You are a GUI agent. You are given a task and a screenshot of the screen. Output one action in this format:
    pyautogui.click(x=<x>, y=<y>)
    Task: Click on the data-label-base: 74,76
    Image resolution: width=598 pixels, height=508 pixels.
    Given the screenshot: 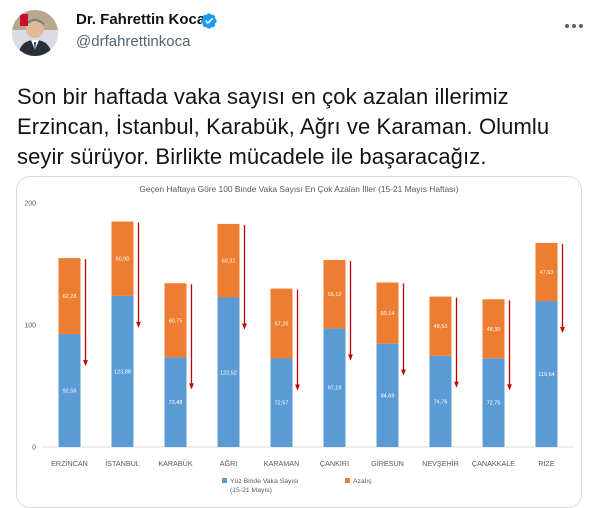 What is the action you would take?
    pyautogui.click(x=441, y=402)
    